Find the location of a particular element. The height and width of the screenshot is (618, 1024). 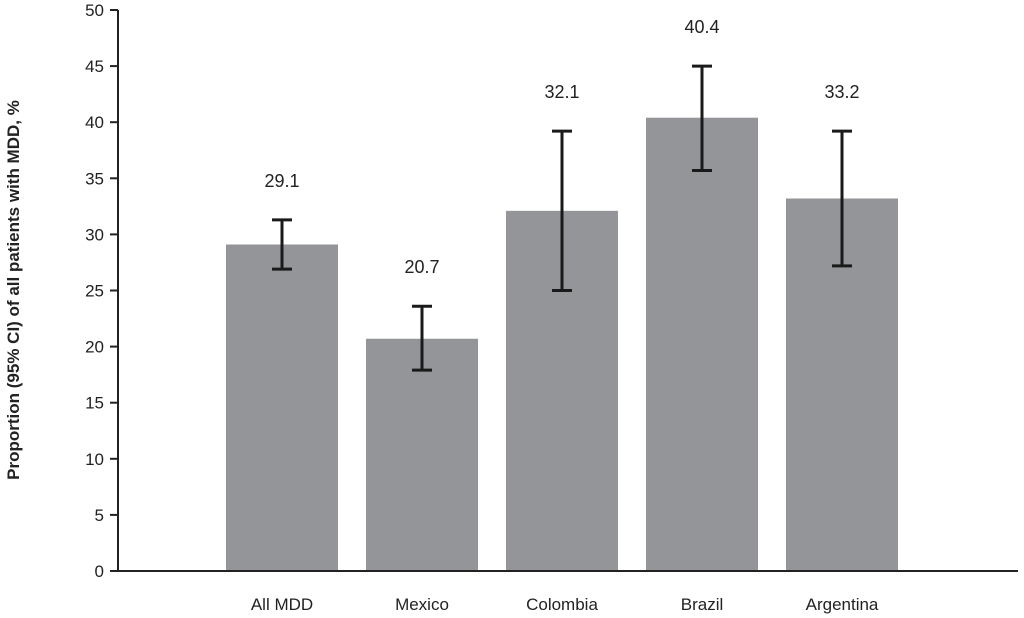

y-tick-label: 25 is located at coordinates (94, 291).